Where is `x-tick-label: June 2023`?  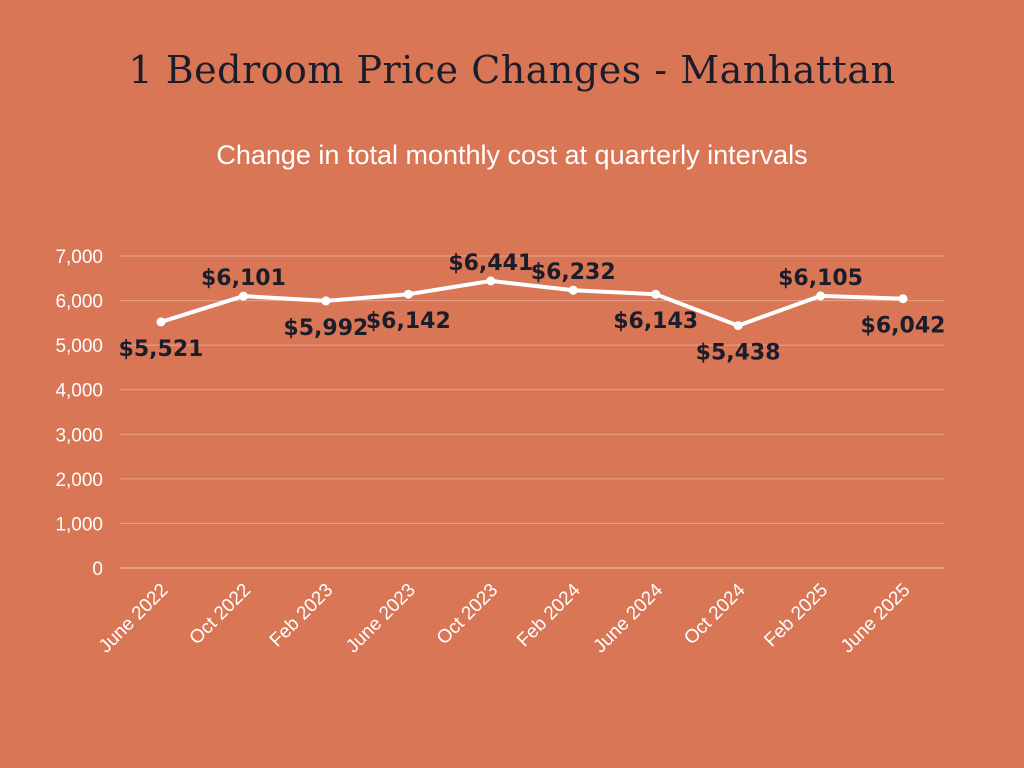 x-tick-label: June 2023 is located at coordinates (381, 619).